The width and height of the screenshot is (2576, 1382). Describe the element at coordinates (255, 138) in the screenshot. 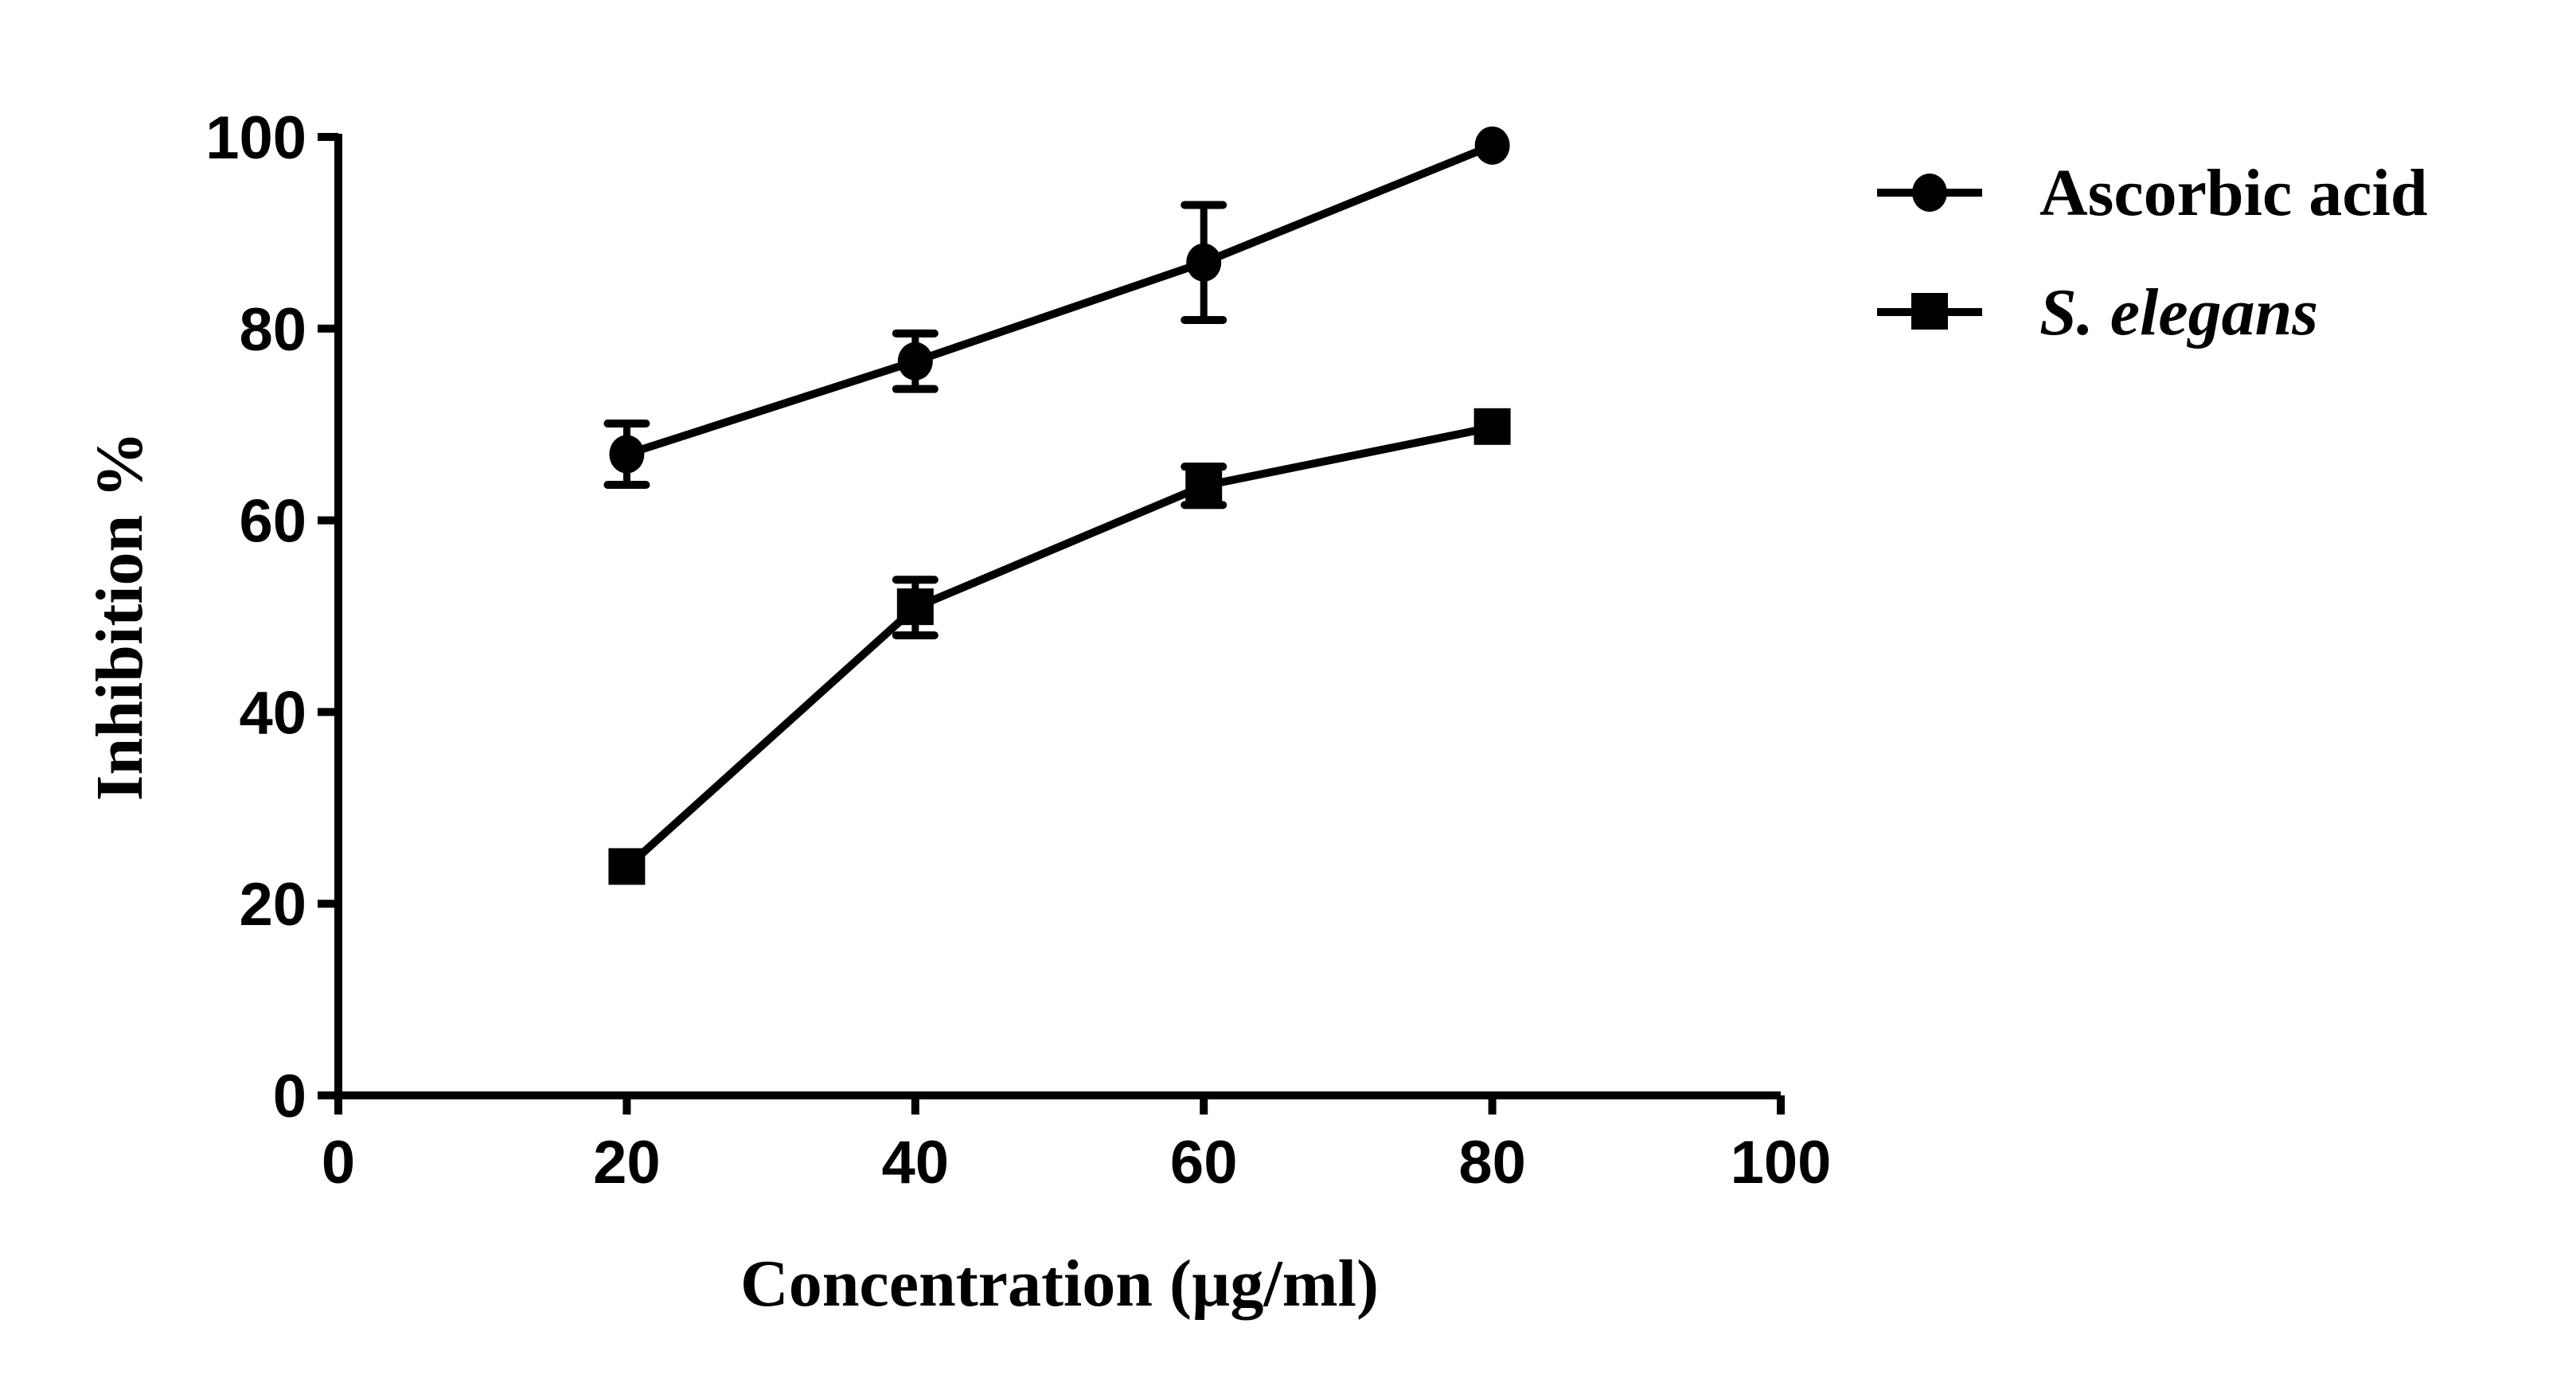

I see `y-tick-label: 100` at that location.